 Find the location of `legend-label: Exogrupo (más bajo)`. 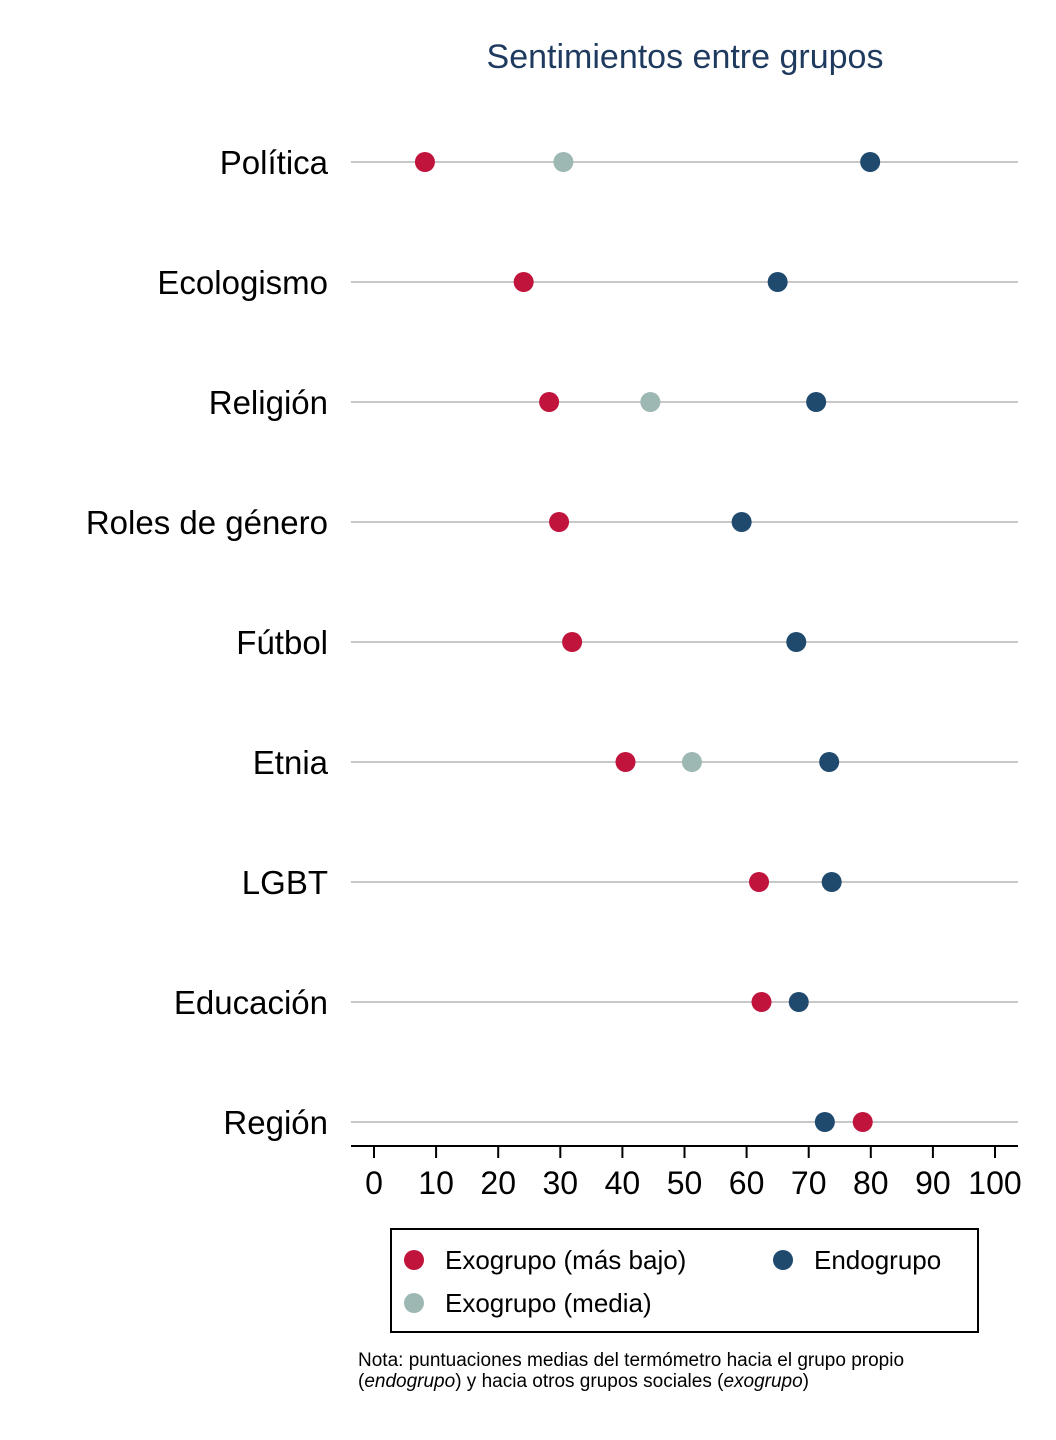

legend-label: Exogrupo (más bajo) is located at coordinates (565, 1260).